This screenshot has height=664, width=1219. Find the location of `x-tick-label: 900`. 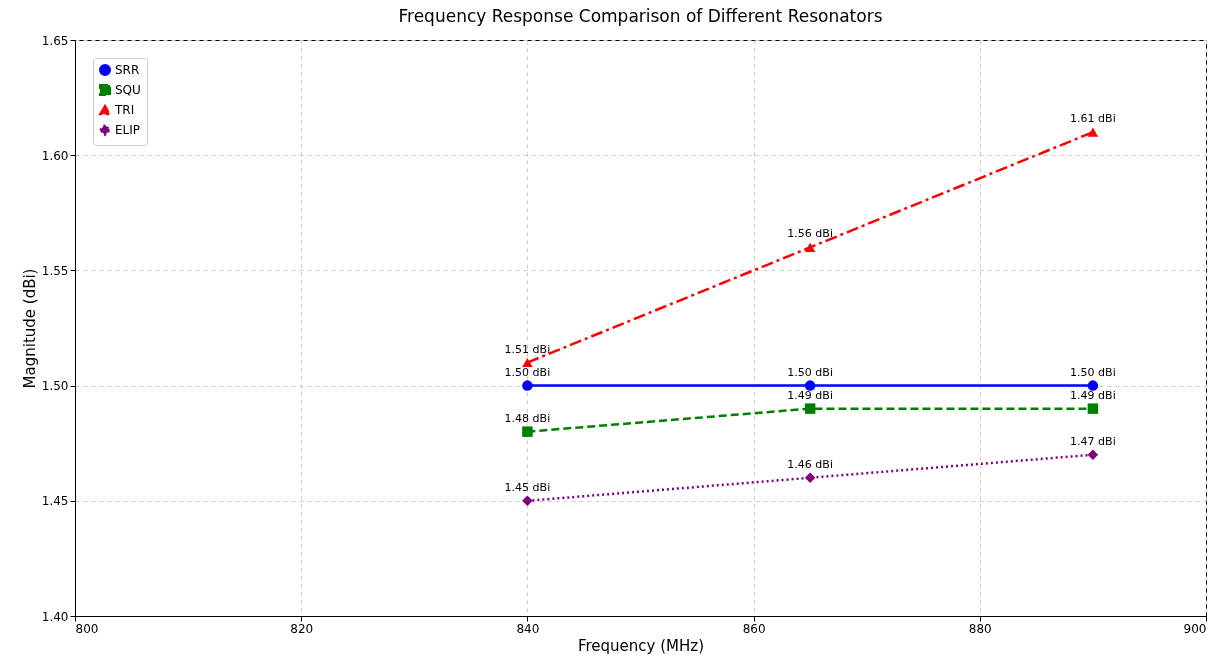

x-tick-label: 900 is located at coordinates (1195, 628).